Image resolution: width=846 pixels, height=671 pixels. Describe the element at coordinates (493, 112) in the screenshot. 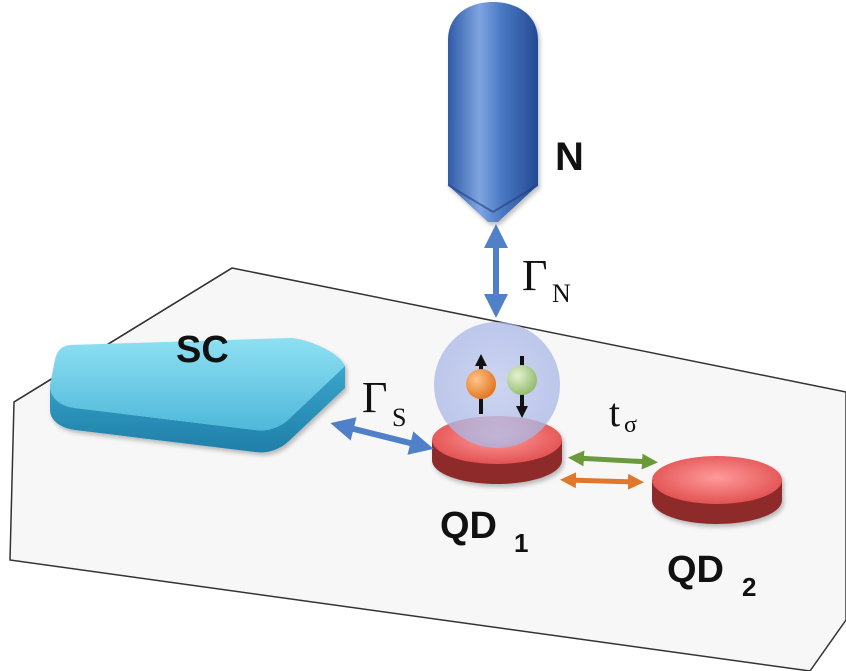

I see `normal-lead-tip` at that location.